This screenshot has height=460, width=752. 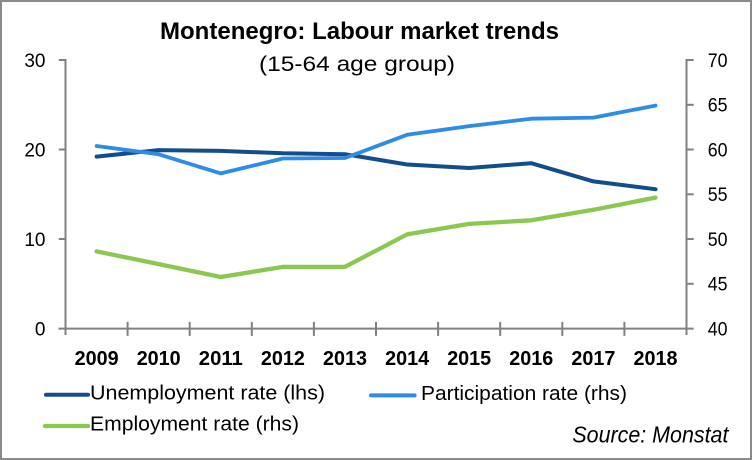 What do you see at coordinates (718, 240) in the screenshot?
I see `svg-text: 50` at bounding box center [718, 240].